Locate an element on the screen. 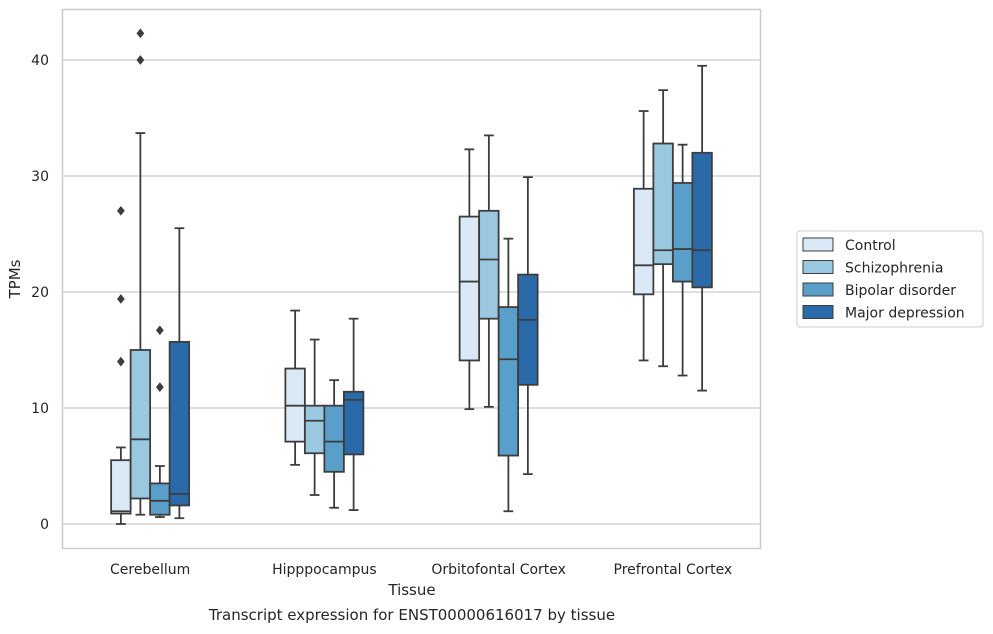  x-tick-label: Prefrontal Cortex is located at coordinates (673, 570).